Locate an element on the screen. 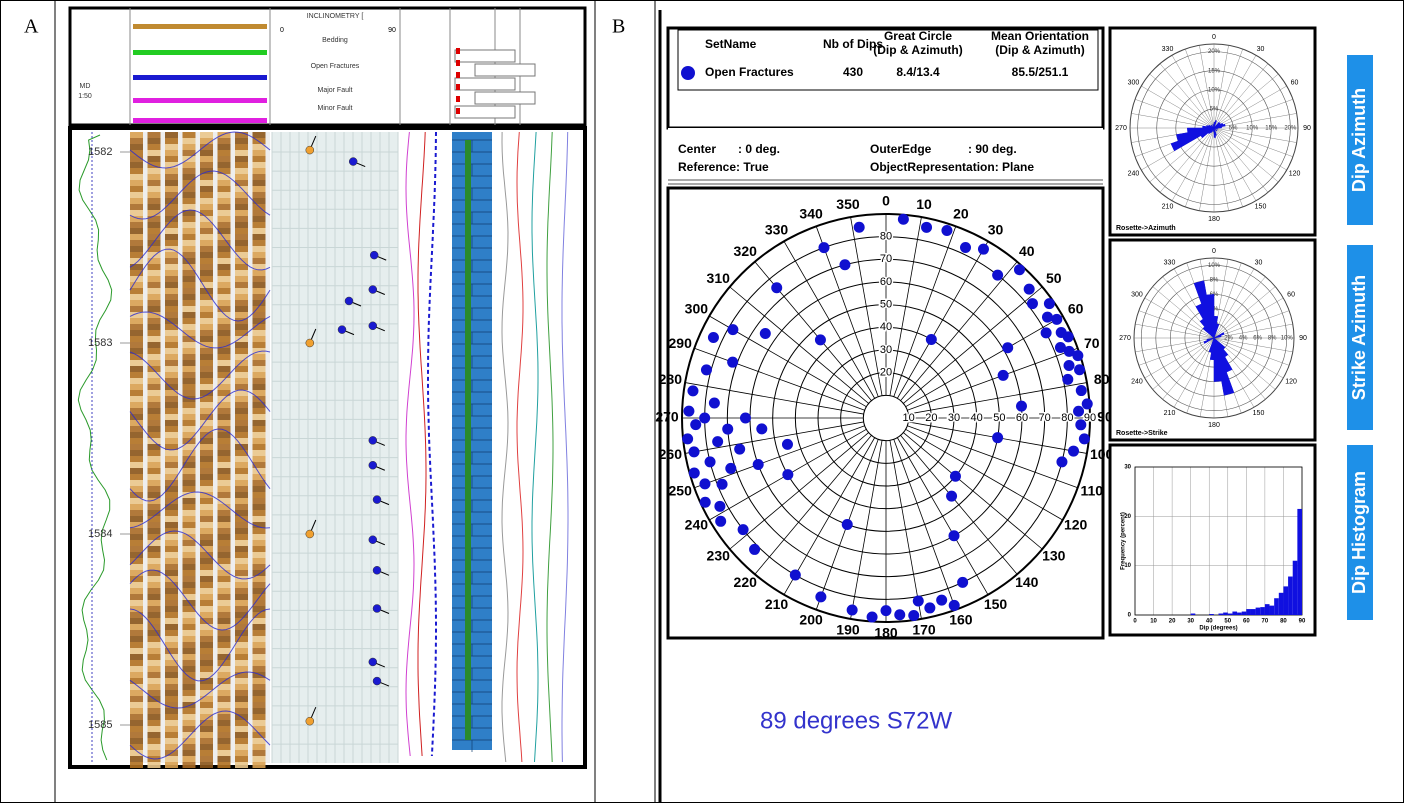 The image size is (1404, 803). table-cell: Open Fractures is located at coordinates (749, 72).